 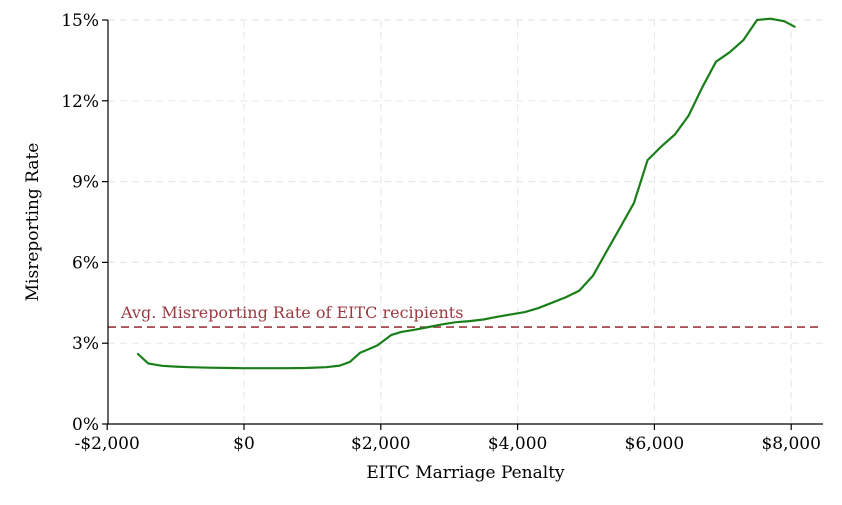 What do you see at coordinates (654, 444) in the screenshot?
I see `x-tick-label: $6,000` at bounding box center [654, 444].